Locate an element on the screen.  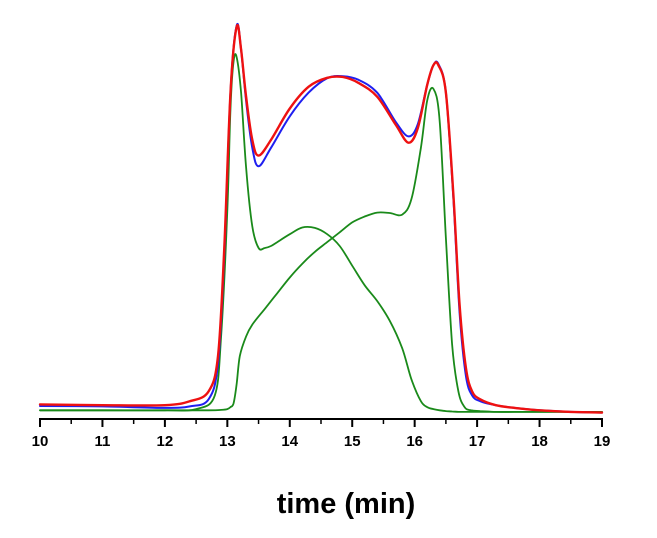
x-tick-label: 10 is located at coordinates (40, 441).